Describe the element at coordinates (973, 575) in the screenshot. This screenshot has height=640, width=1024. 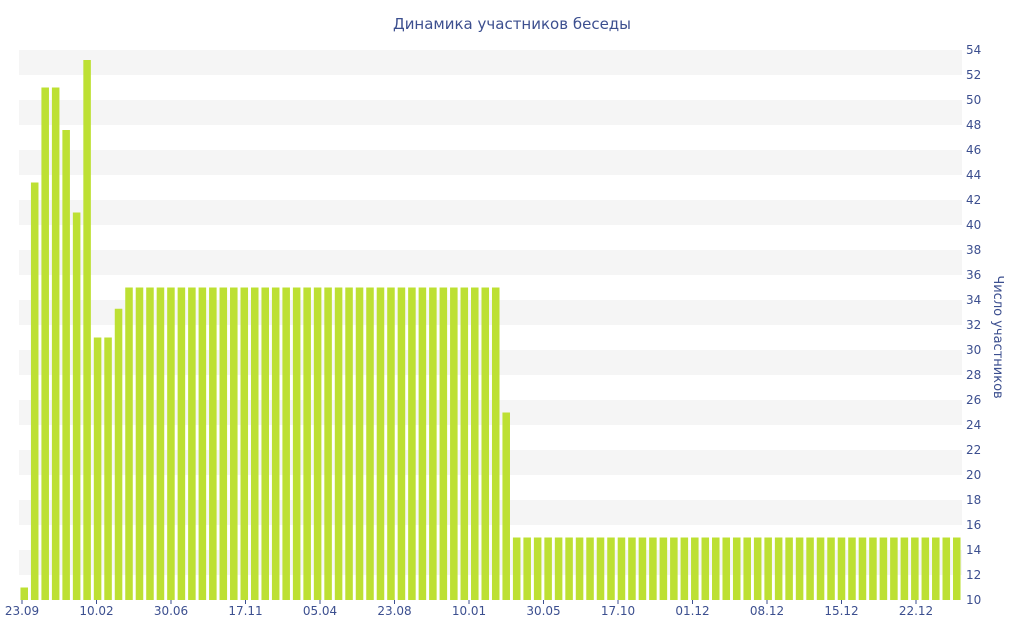
I see `y-tick-label: 12` at that location.